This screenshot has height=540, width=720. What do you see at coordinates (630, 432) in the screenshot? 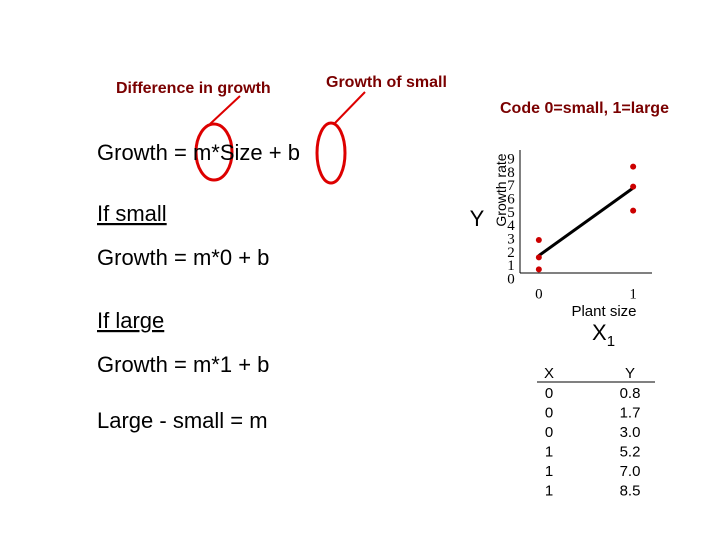
I see `table-cell: 3.0` at bounding box center [630, 432].